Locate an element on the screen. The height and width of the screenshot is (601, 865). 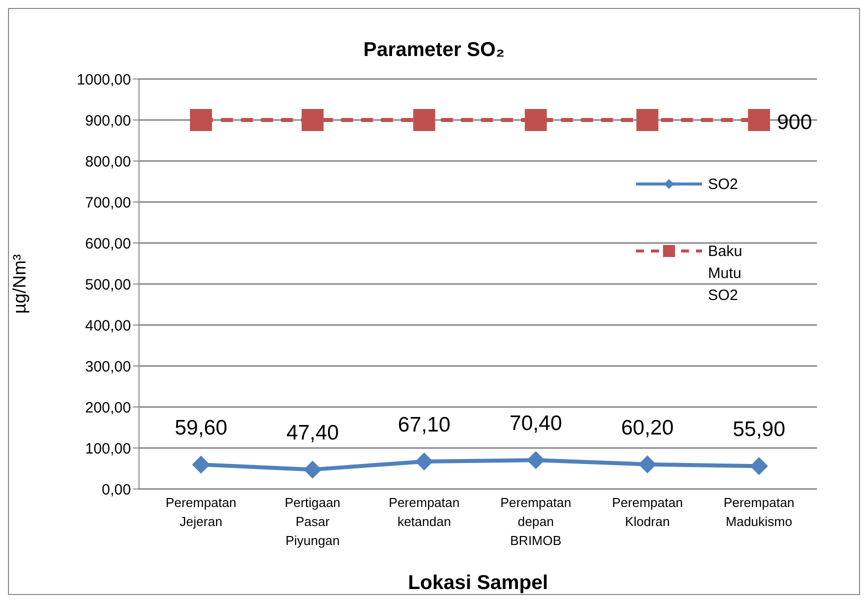
x-axis-title: Lokasi Sampel is located at coordinates (478, 583).